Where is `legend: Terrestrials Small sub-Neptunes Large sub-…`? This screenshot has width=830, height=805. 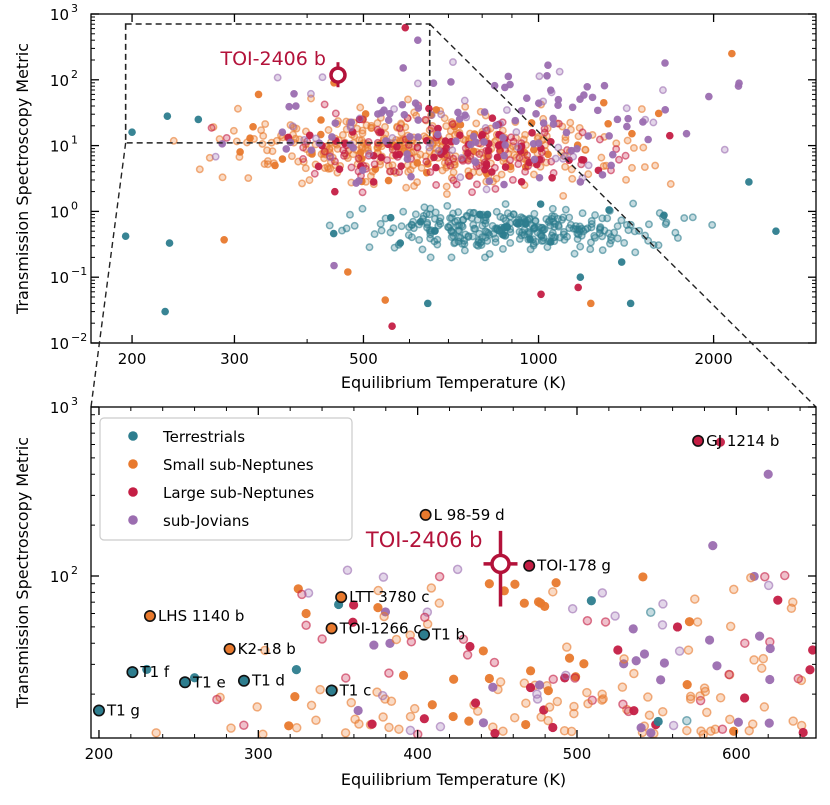
legend: Terrestrials Small sub-Neptunes Large sub-… is located at coordinates (226, 479).